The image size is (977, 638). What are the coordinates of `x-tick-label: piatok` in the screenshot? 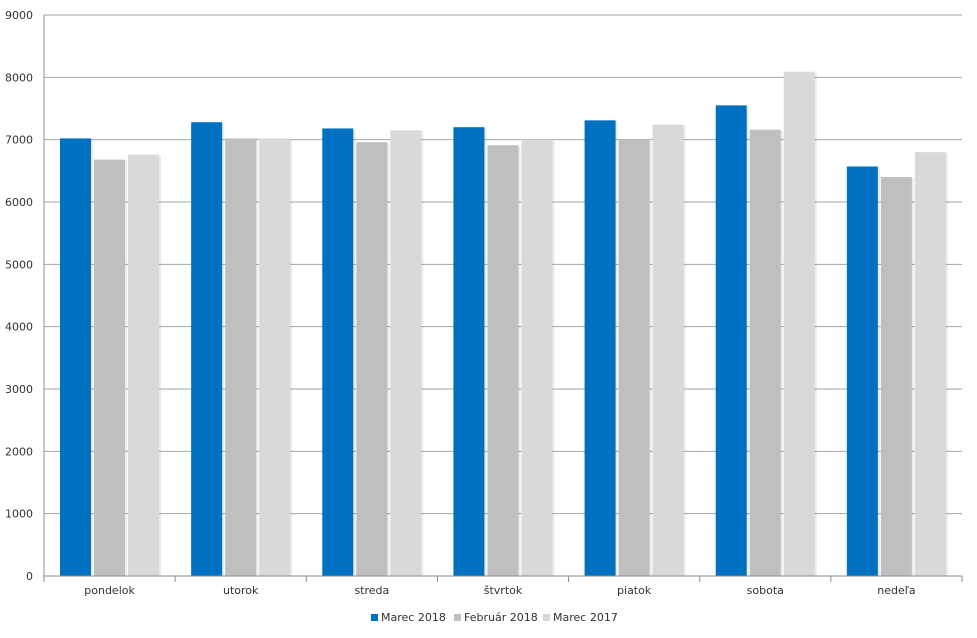 It's located at (634, 590).